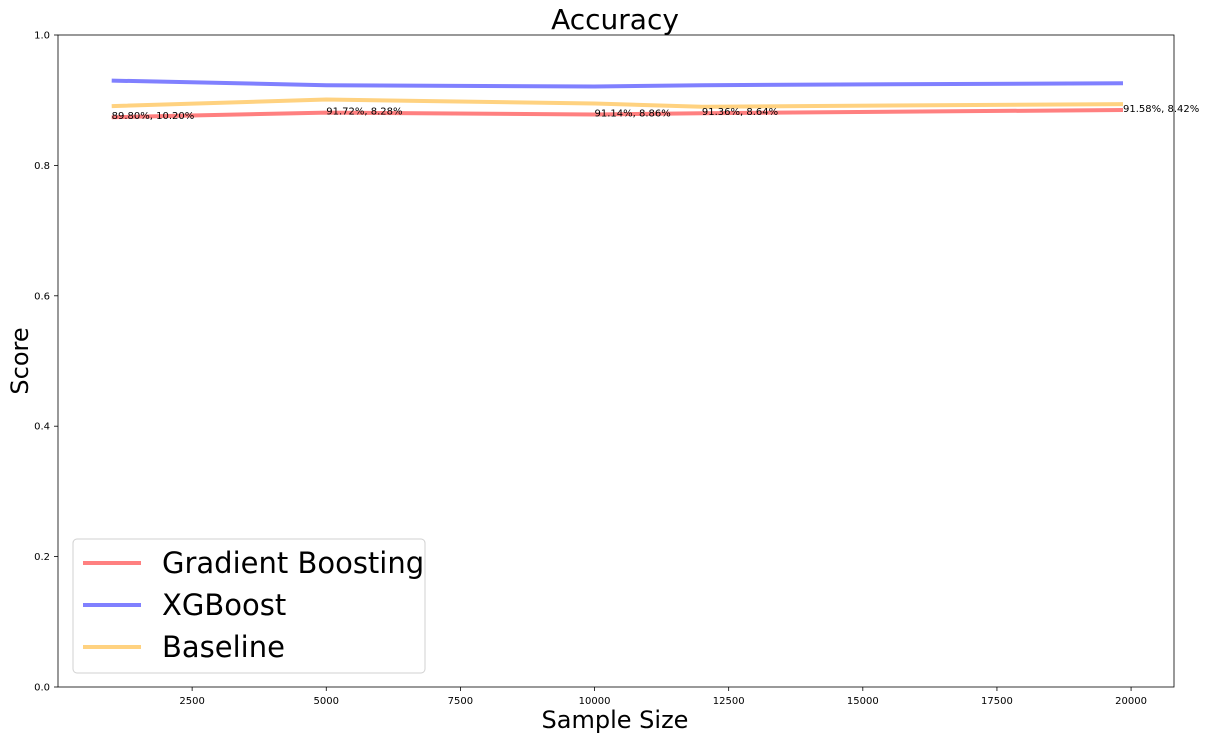 This screenshot has height=739, width=1206. I want to click on x-tick-label: 15000, so click(863, 701).